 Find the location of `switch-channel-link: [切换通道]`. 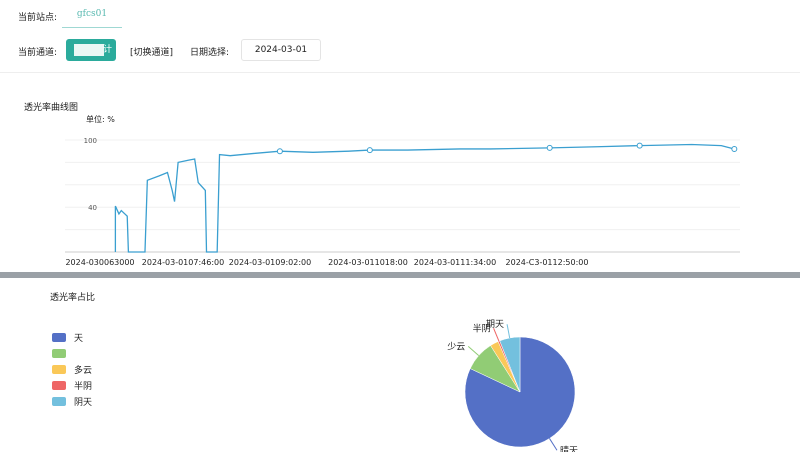

switch-channel-link: [切换通道] is located at coordinates (152, 53).